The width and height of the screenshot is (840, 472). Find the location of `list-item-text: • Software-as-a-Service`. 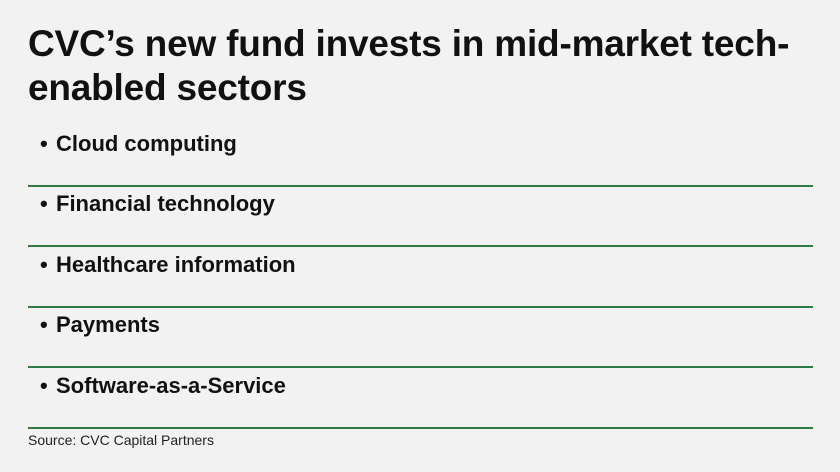

list-item-text: • Software-as-a-Service is located at coordinates (163, 386).